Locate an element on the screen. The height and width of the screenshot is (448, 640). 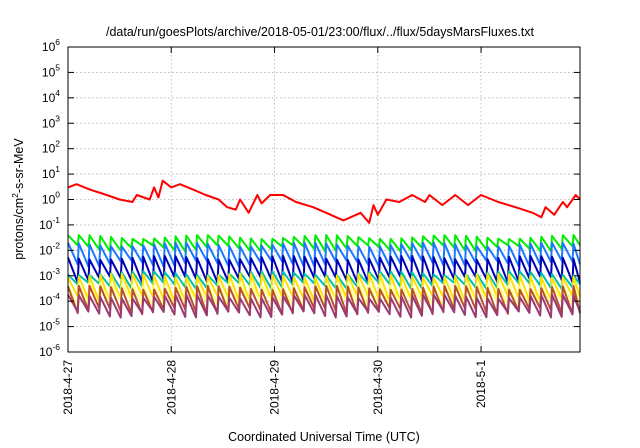
y-tick-label: 10² is located at coordinates (51, 147).